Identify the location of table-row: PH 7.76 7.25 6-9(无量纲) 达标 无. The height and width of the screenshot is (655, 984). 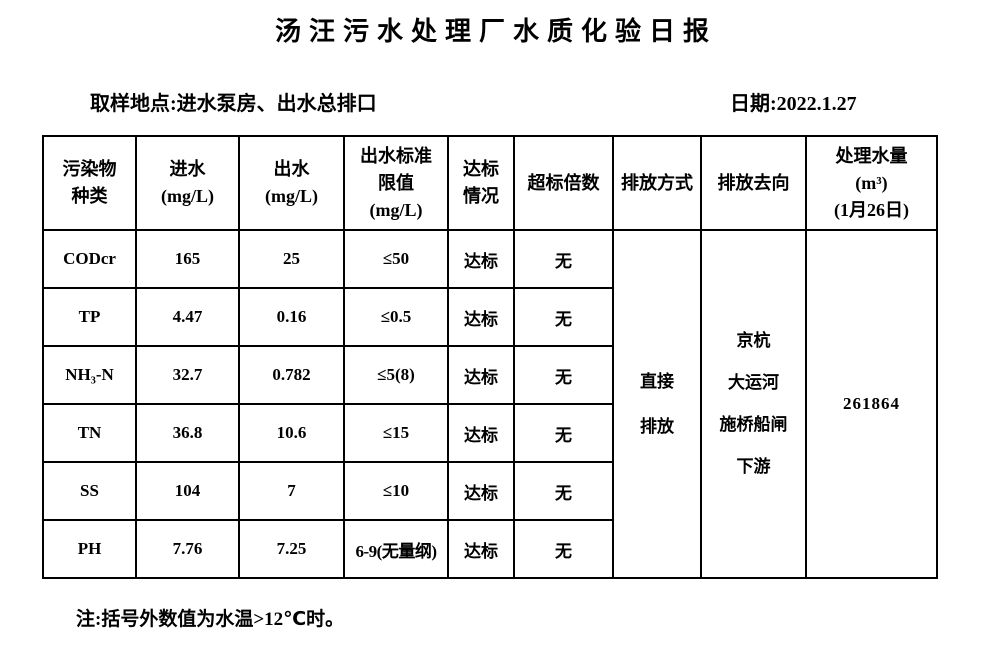
(489, 549).